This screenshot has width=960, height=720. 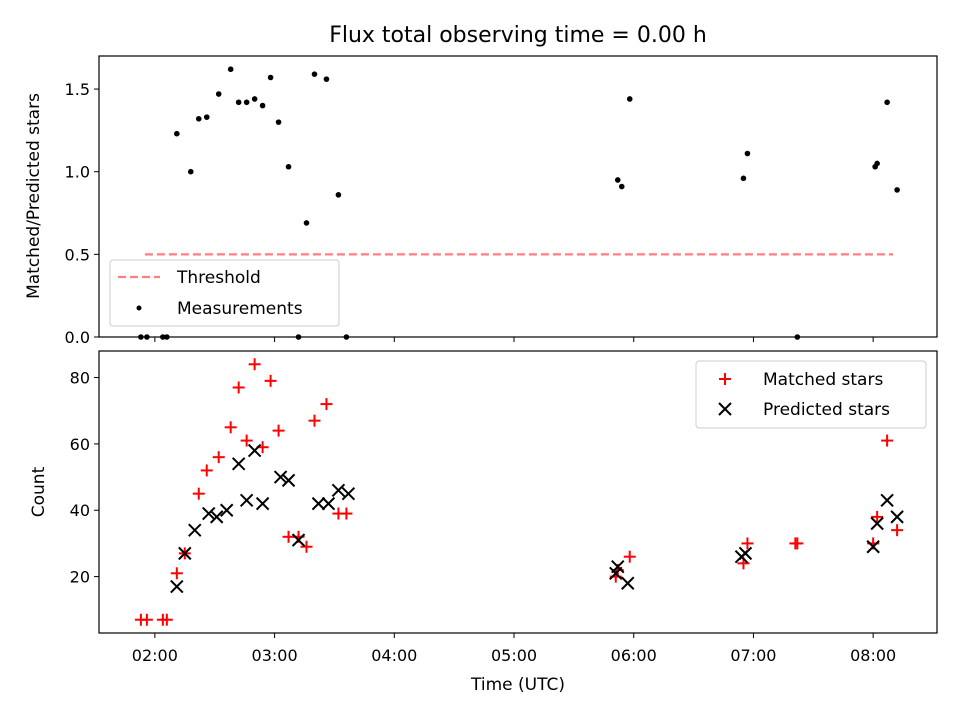 What do you see at coordinates (39, 491) in the screenshot?
I see `bottom-y-axis-label: Count` at bounding box center [39, 491].